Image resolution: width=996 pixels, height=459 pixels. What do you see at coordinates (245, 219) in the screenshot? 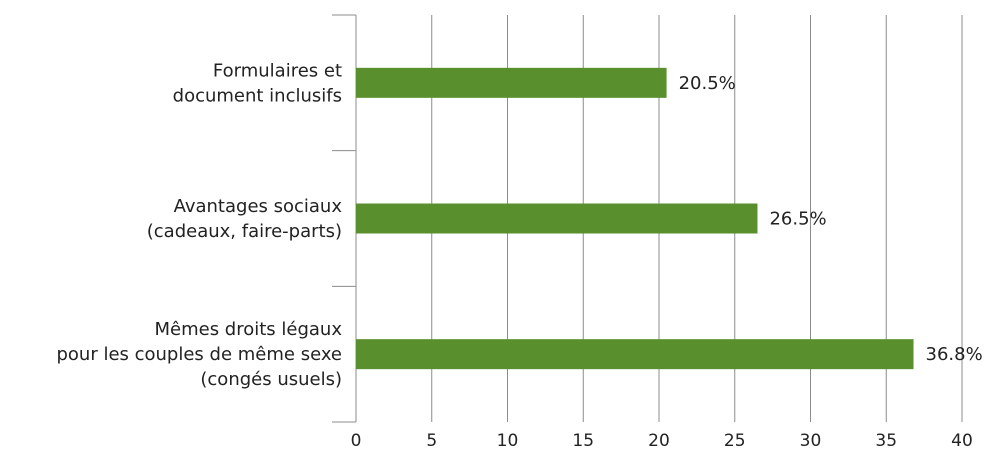
I see `category-label-2: Avantages sociaux (cadeaux, faire-parts)` at bounding box center [245, 219].